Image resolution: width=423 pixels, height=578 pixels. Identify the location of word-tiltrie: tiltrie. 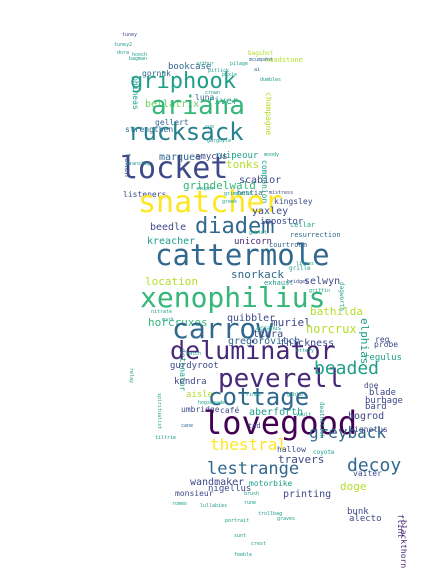
(165, 438).